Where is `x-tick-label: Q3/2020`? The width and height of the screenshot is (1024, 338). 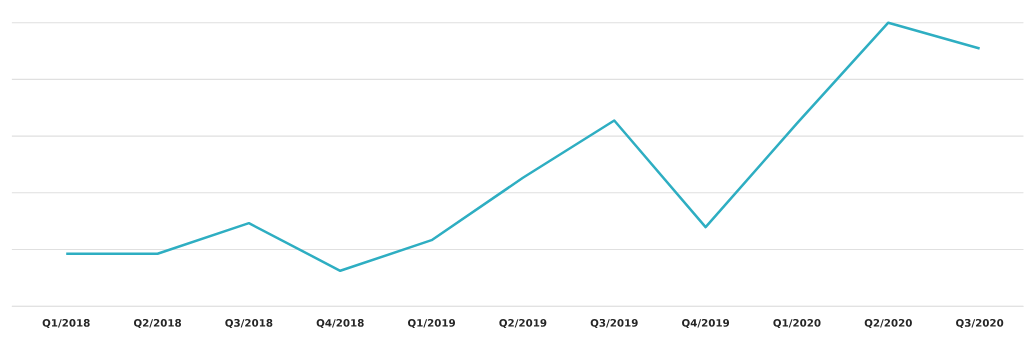
x-tick-label: Q3/2020 is located at coordinates (980, 324).